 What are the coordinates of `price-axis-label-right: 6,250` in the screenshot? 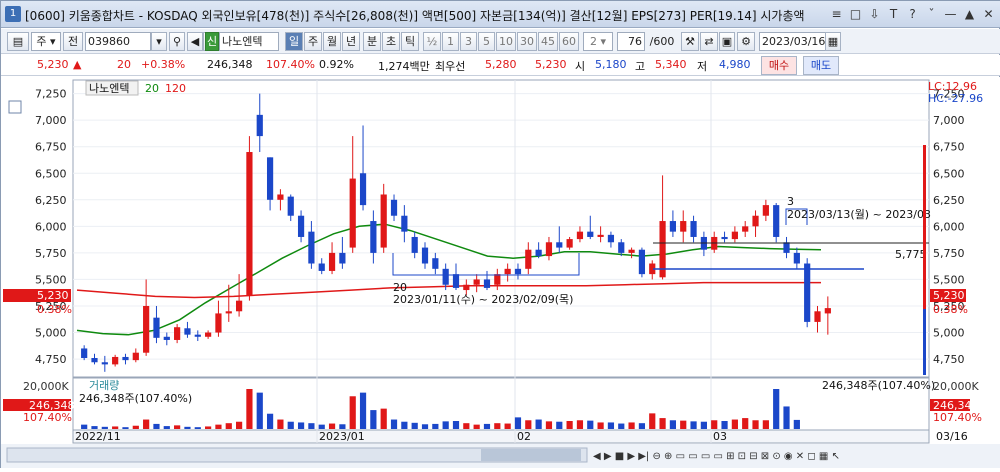 It's located at (949, 200).